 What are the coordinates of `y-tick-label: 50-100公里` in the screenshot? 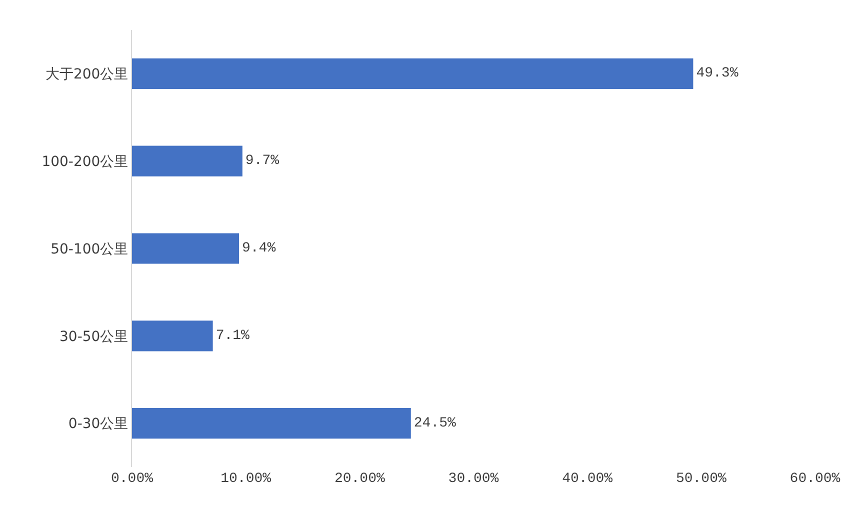 It's located at (89, 249).